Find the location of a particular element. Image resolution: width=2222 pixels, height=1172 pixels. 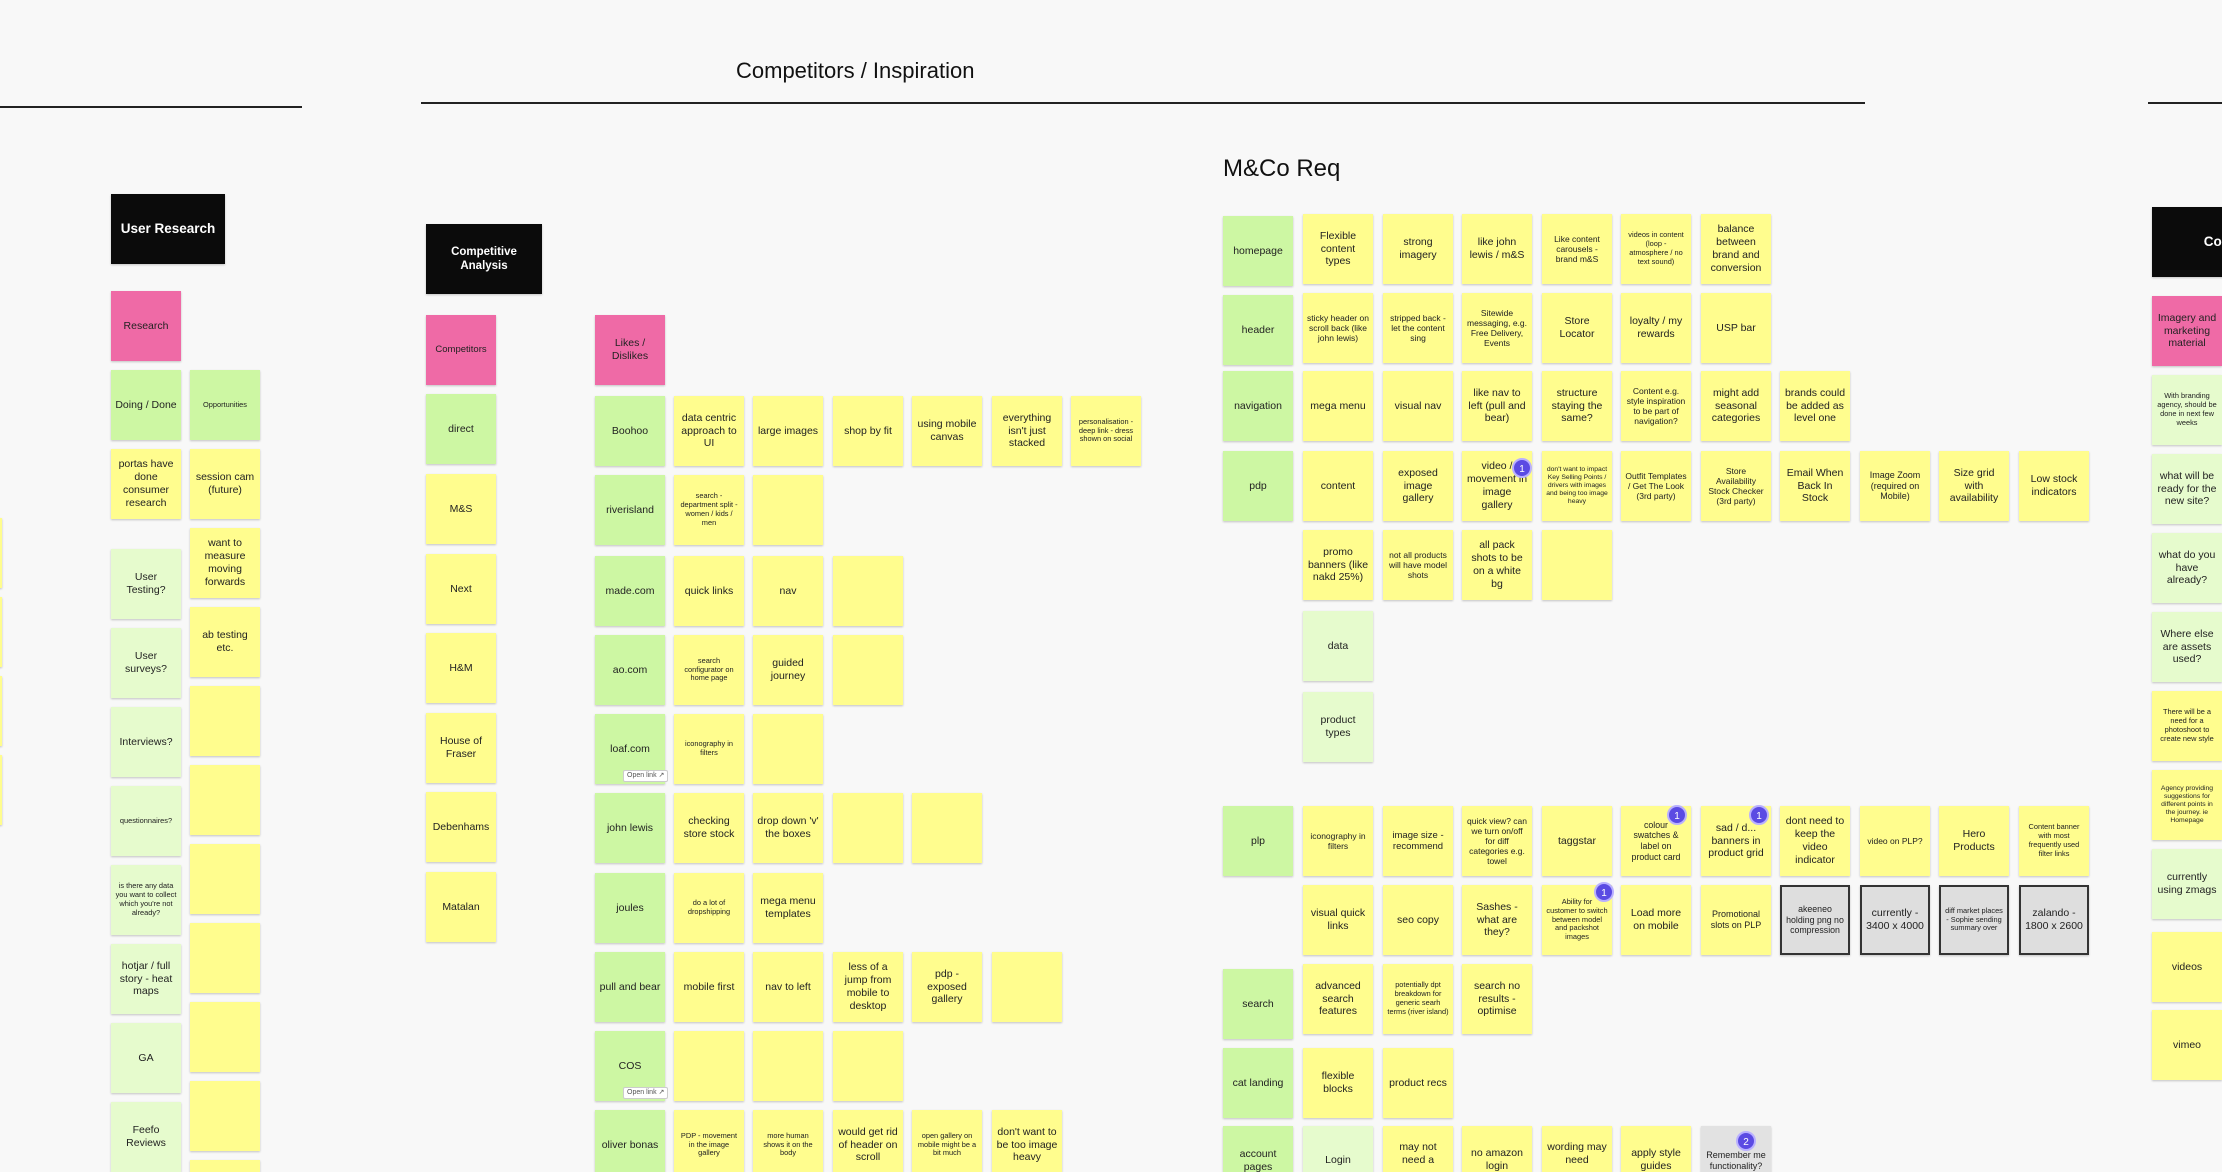

req-header: header is located at coordinates (1258, 330).